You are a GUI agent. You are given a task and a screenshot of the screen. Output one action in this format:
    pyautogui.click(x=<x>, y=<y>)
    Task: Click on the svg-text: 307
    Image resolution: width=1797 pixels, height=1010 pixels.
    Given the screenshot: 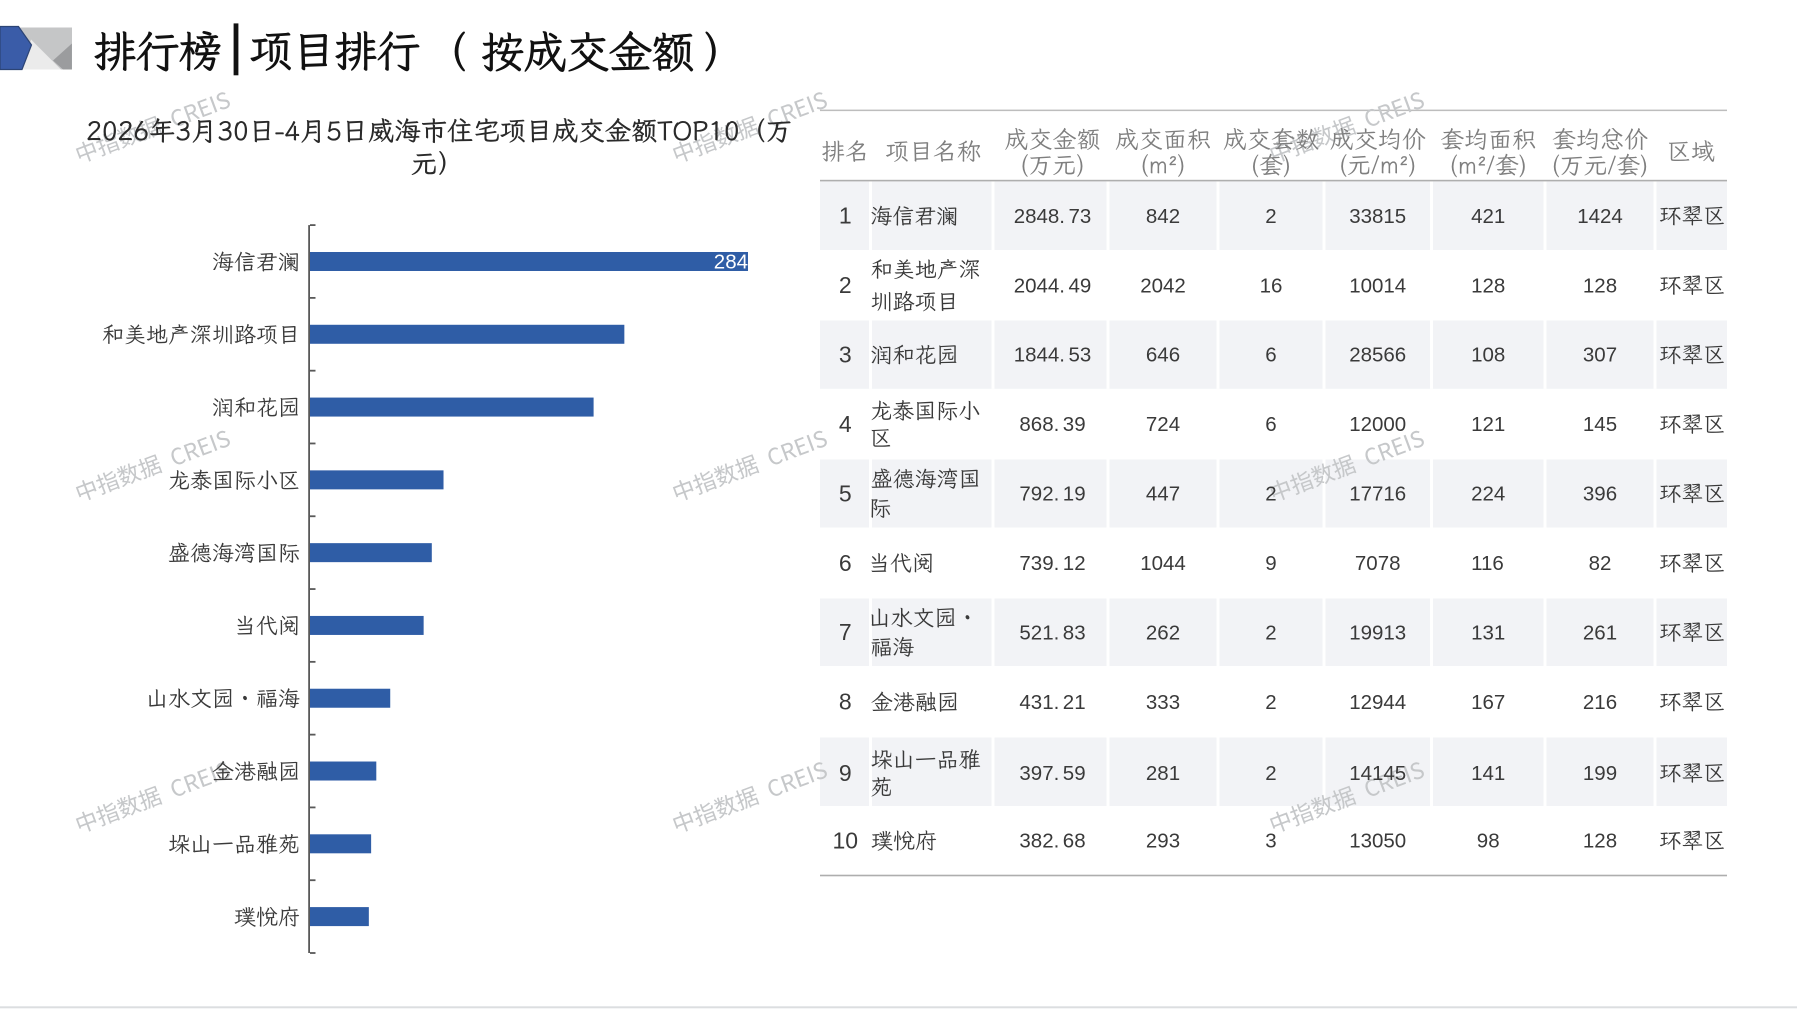 What is the action you would take?
    pyautogui.click(x=1600, y=355)
    